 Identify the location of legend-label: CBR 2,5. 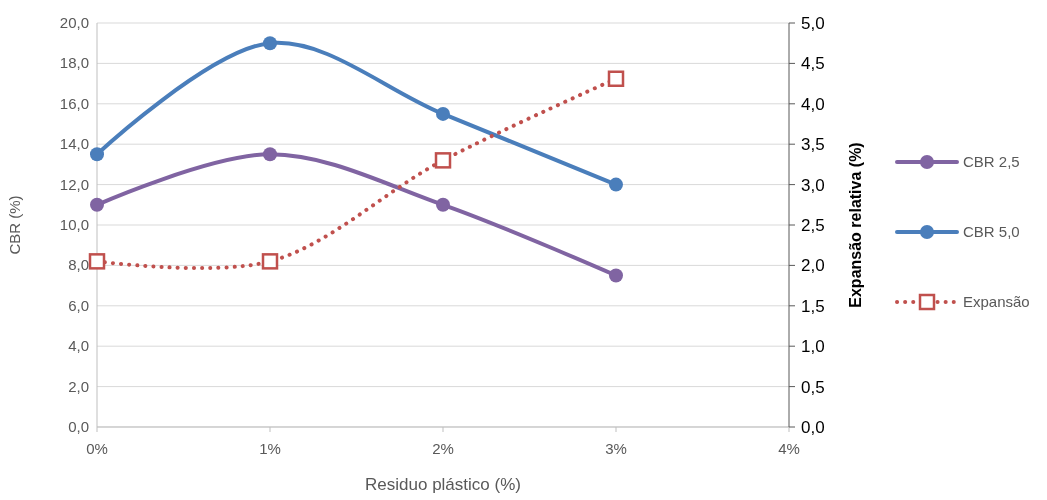
(991, 161).